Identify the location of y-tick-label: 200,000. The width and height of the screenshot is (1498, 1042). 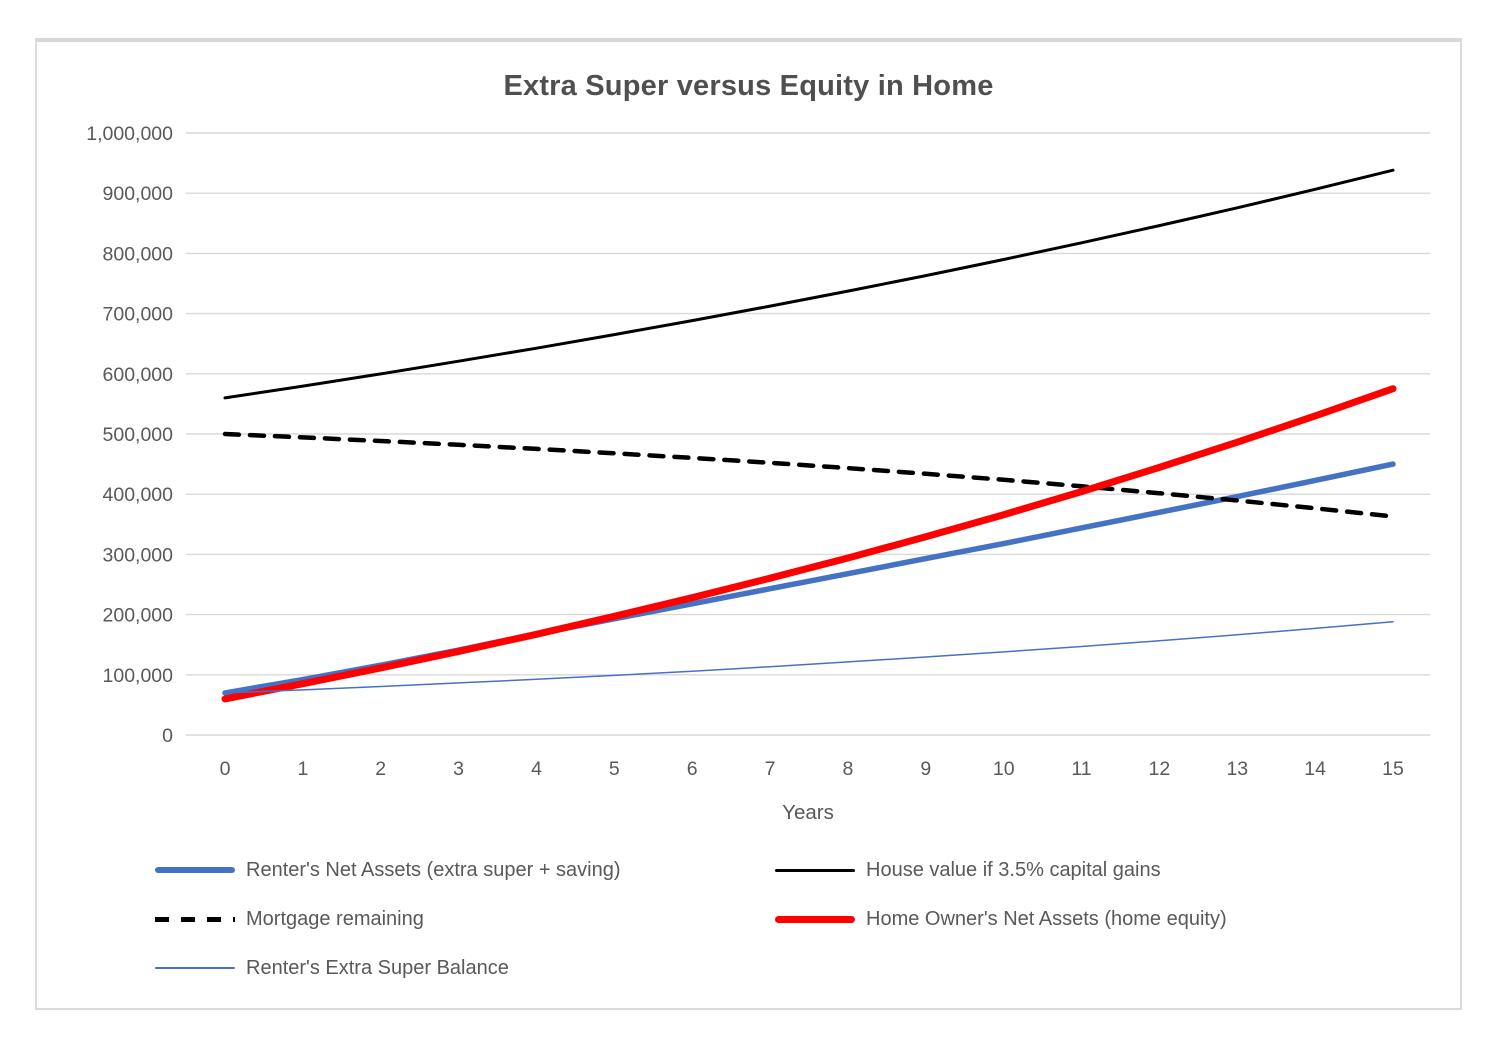
(138, 616).